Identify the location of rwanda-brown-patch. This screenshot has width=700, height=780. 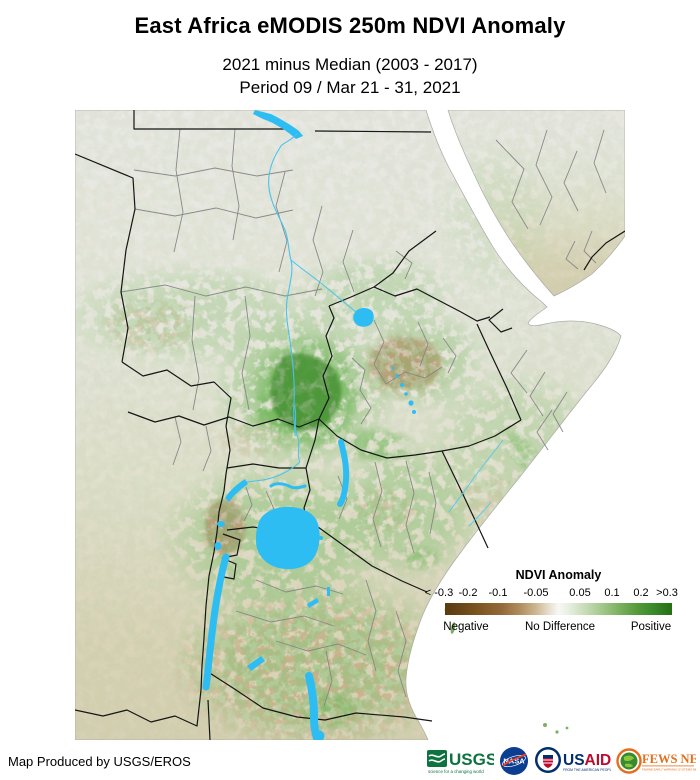
(225, 527).